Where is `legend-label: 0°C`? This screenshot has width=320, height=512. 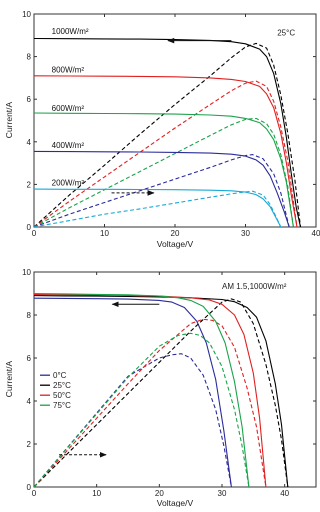 legend-label: 0°C is located at coordinates (60, 375).